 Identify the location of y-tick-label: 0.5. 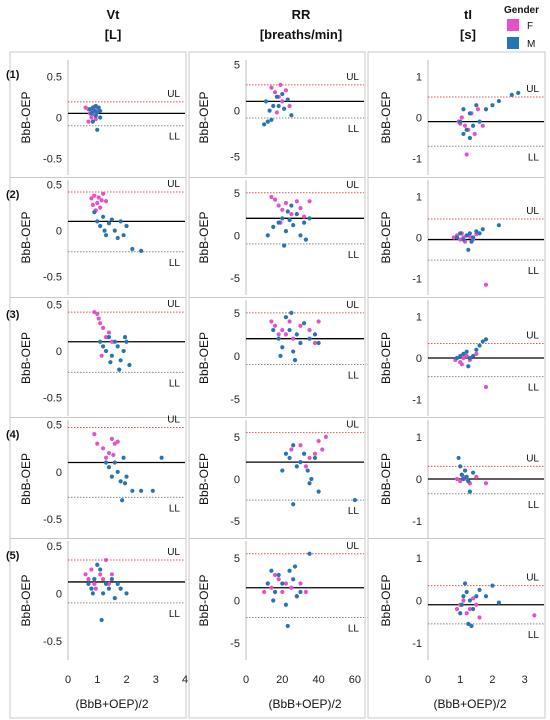
(54, 306).